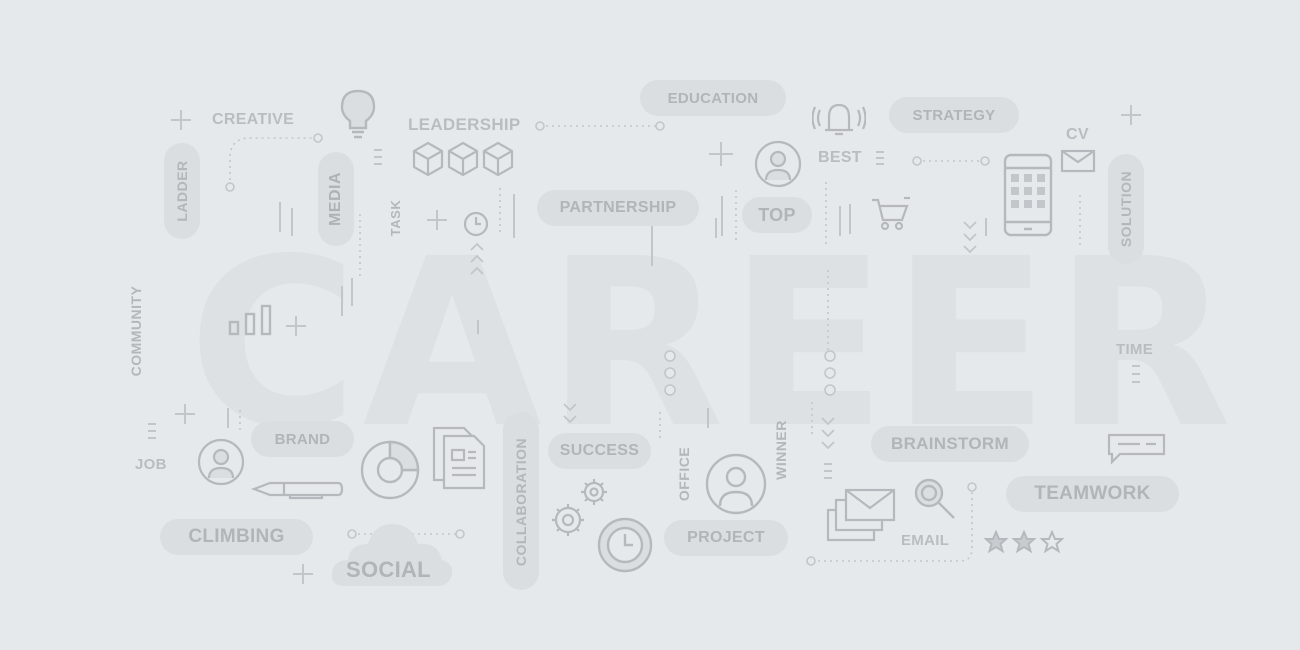 This screenshot has height=650, width=1300. Describe the element at coordinates (781, 450) in the screenshot. I see `word-winner: WINNER` at that location.